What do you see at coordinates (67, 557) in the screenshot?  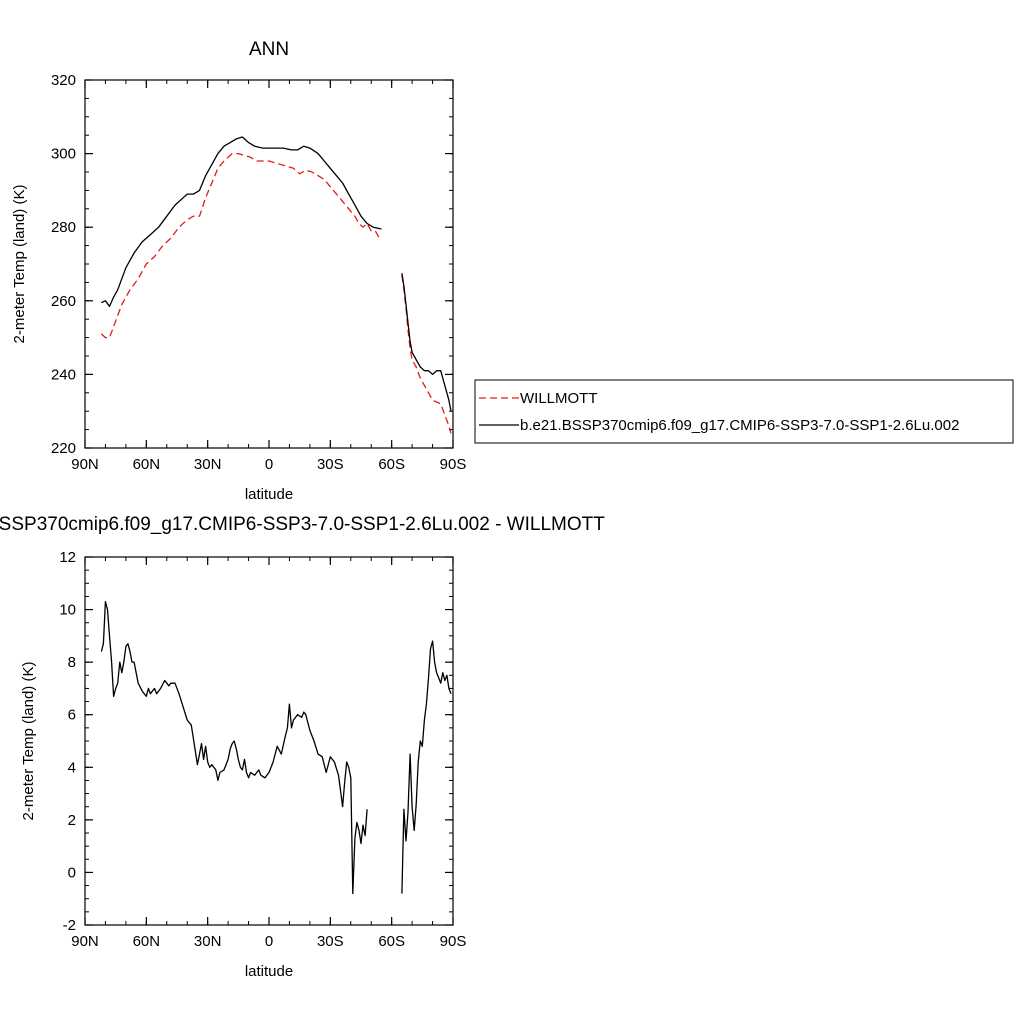 I see `y-tick-label: 12` at bounding box center [67, 557].